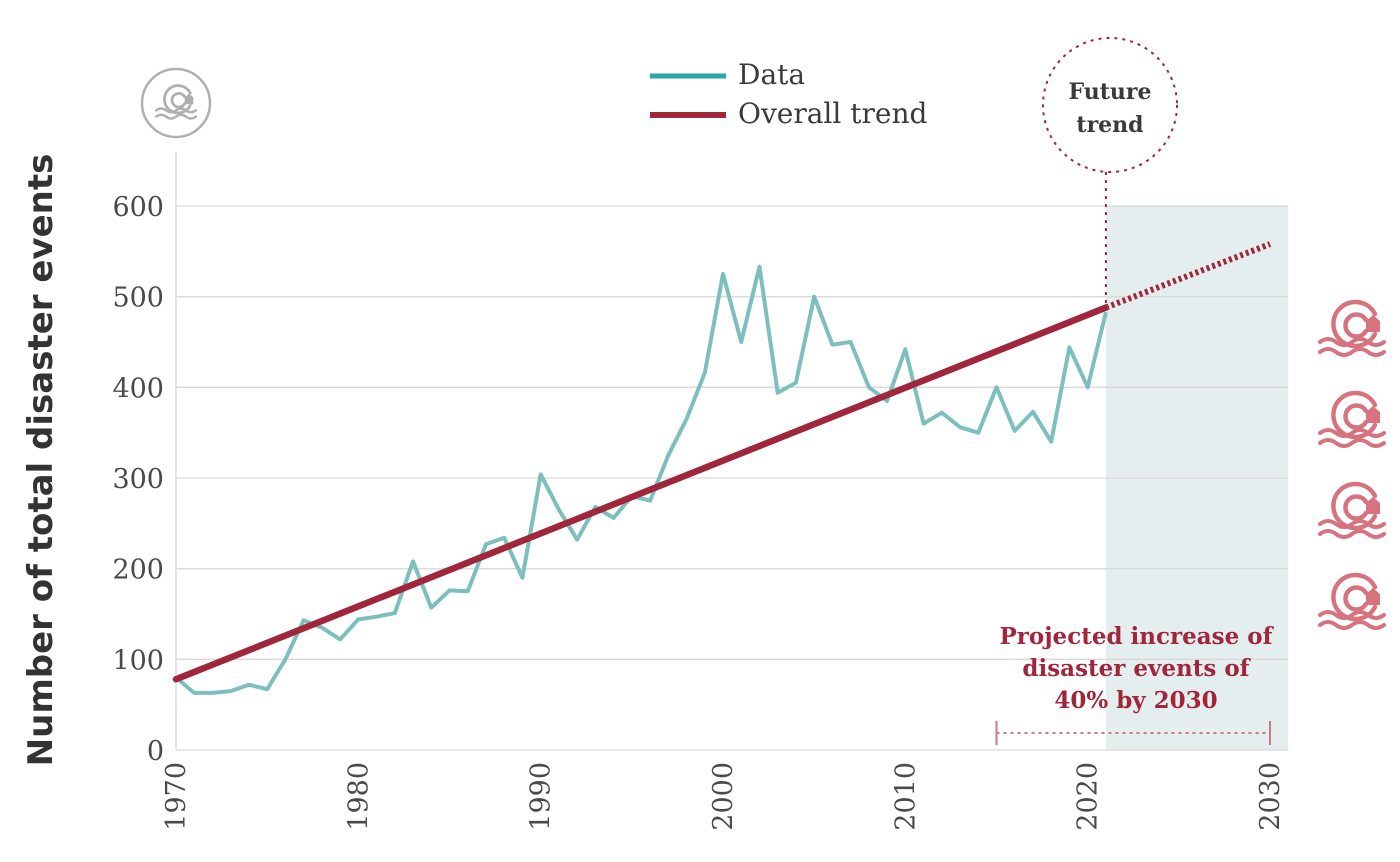 Image resolution: width=1400 pixels, height=862 pixels. What do you see at coordinates (1133, 733) in the screenshot?
I see `projection-bracket` at bounding box center [1133, 733].